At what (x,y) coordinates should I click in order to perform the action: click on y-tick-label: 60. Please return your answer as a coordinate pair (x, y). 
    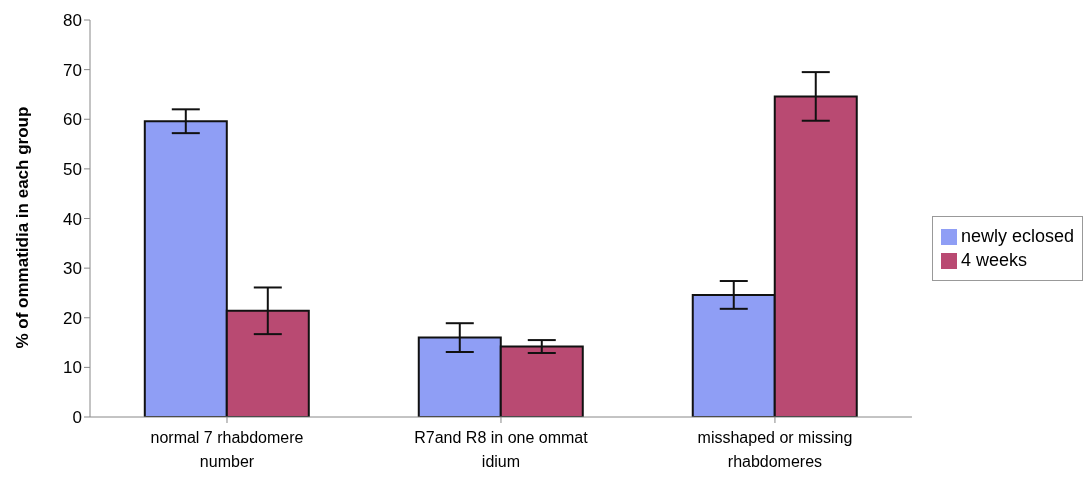
    Looking at the image, I should click on (72, 120).